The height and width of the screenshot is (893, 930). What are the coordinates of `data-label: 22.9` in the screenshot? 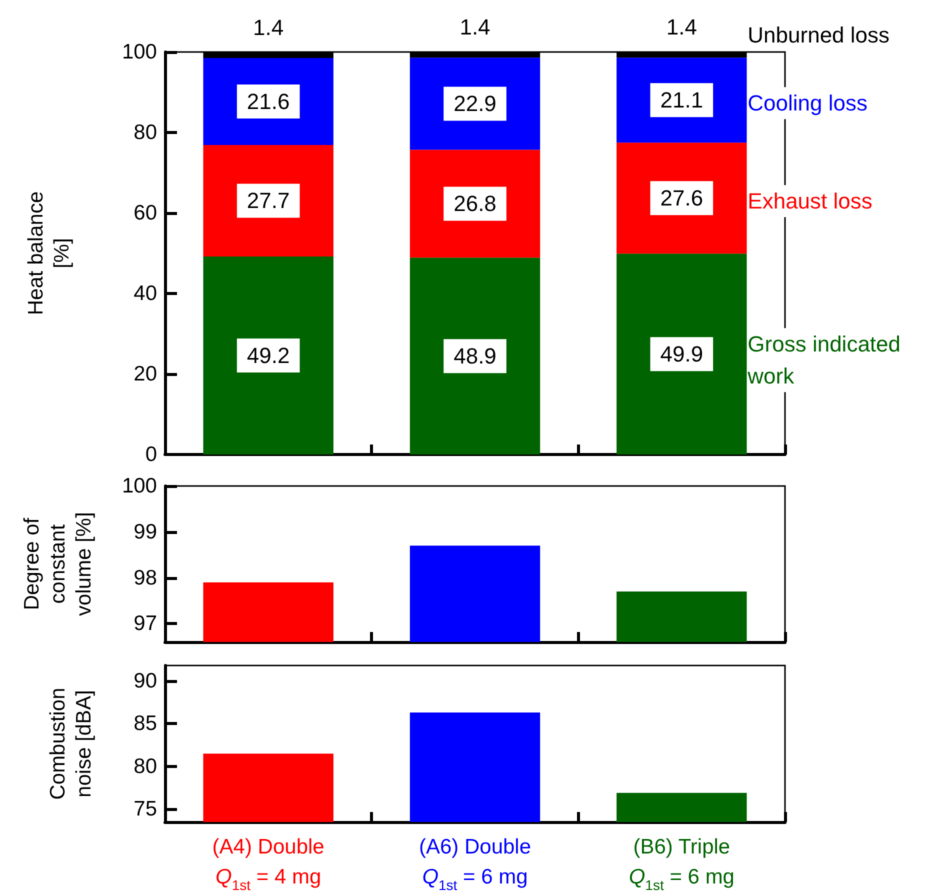 It's located at (475, 103).